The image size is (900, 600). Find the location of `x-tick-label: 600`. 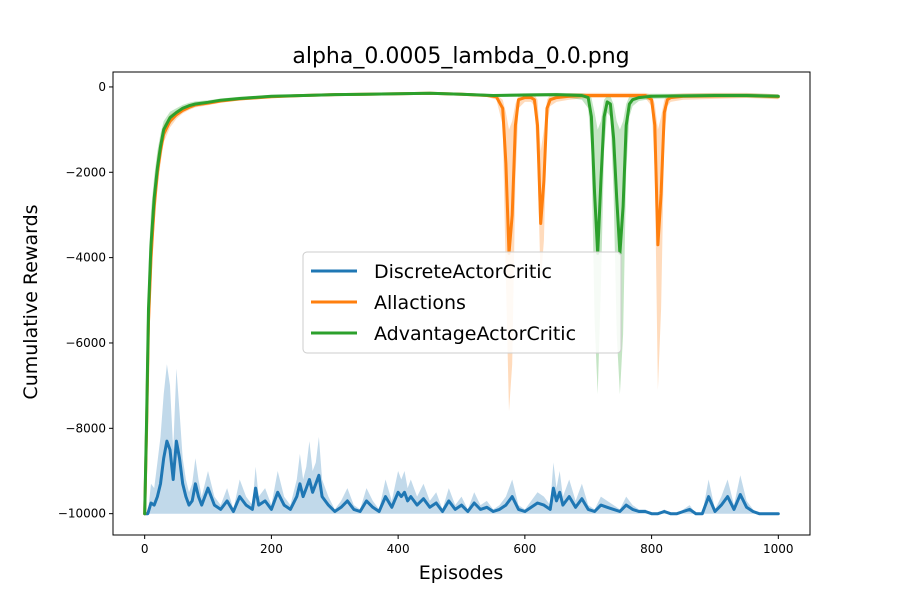

x-tick-label: 600 is located at coordinates (524, 549).